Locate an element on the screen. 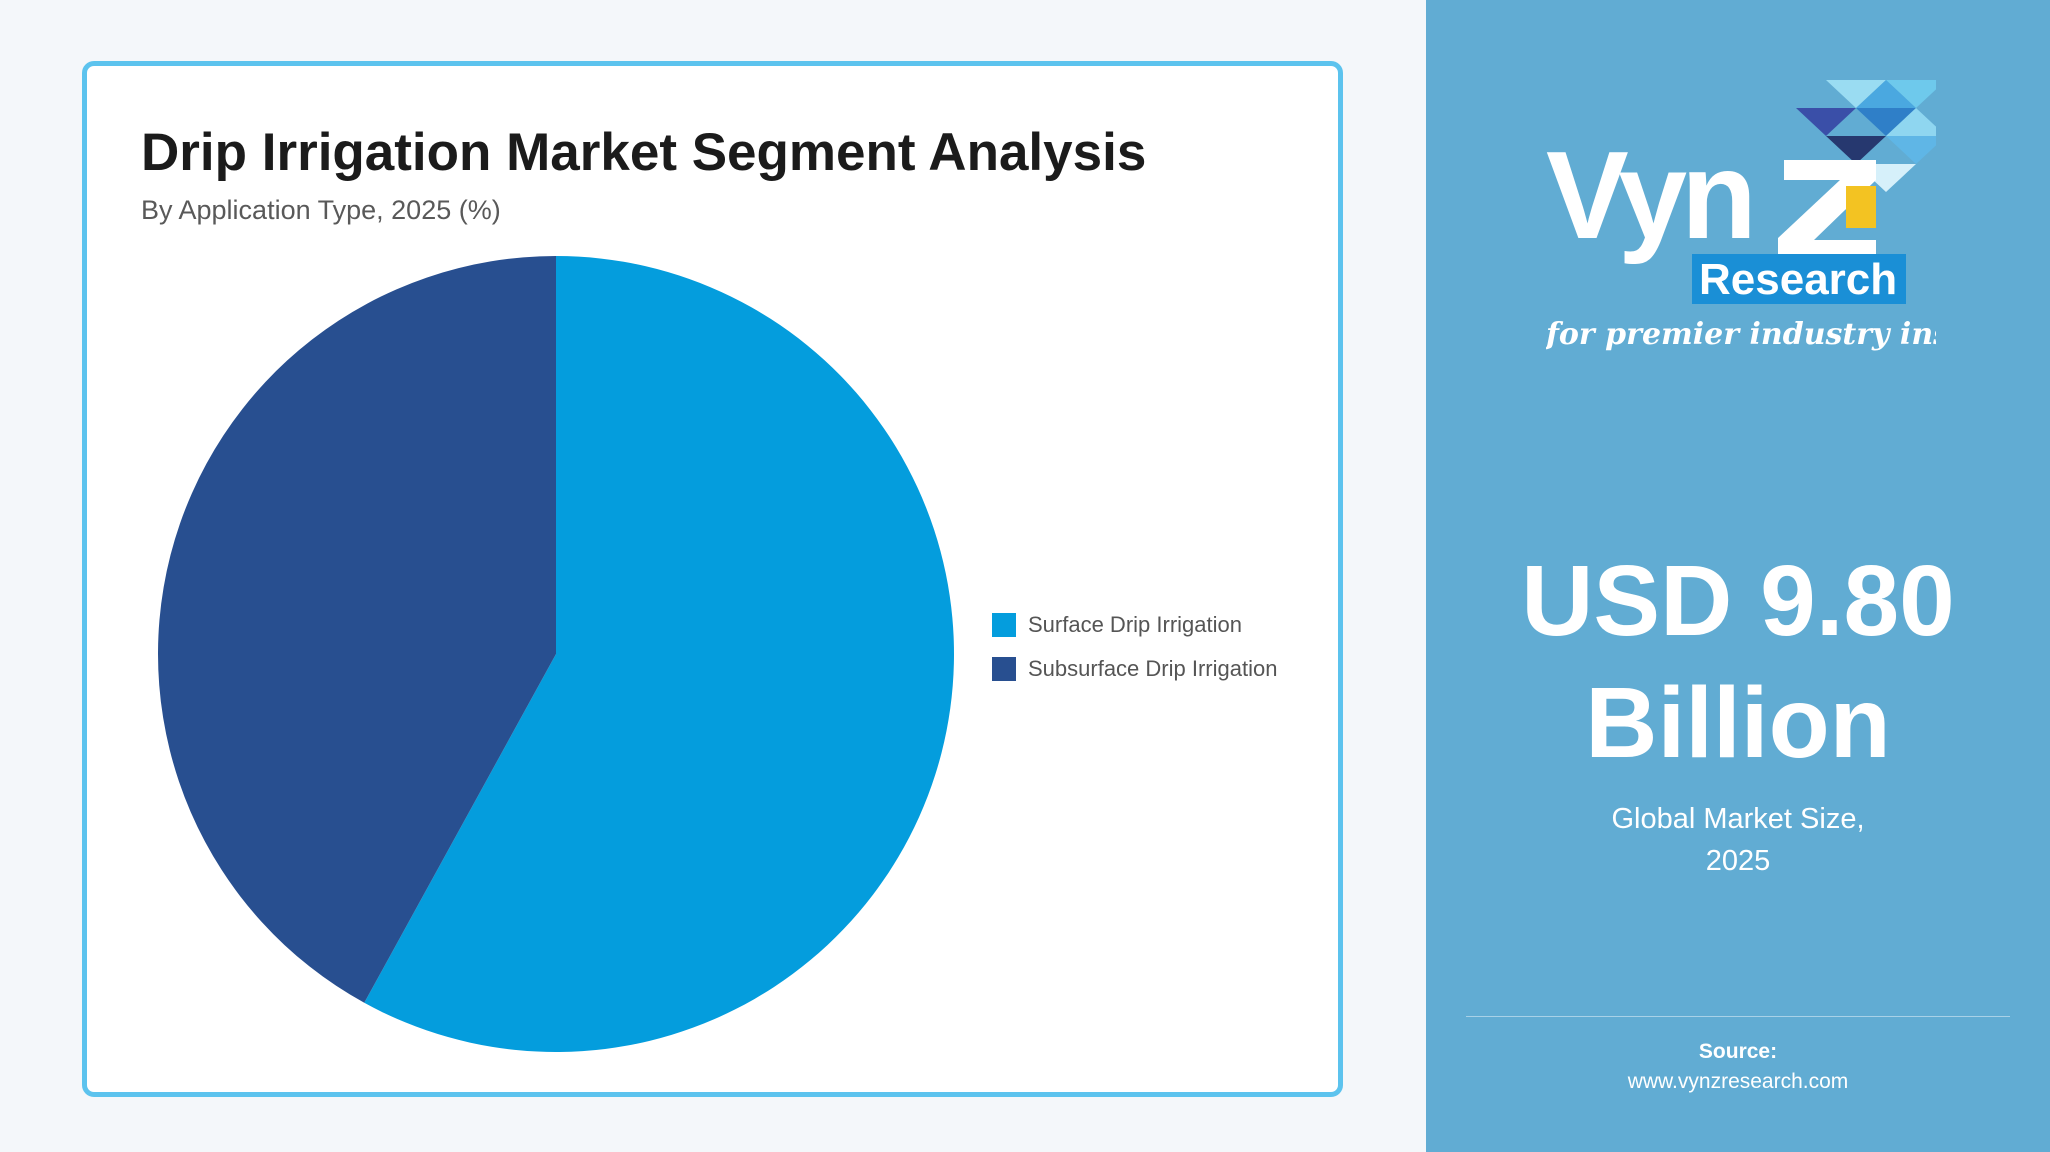  pie-slice-subsurface-drip-irrigation is located at coordinates (357, 629).